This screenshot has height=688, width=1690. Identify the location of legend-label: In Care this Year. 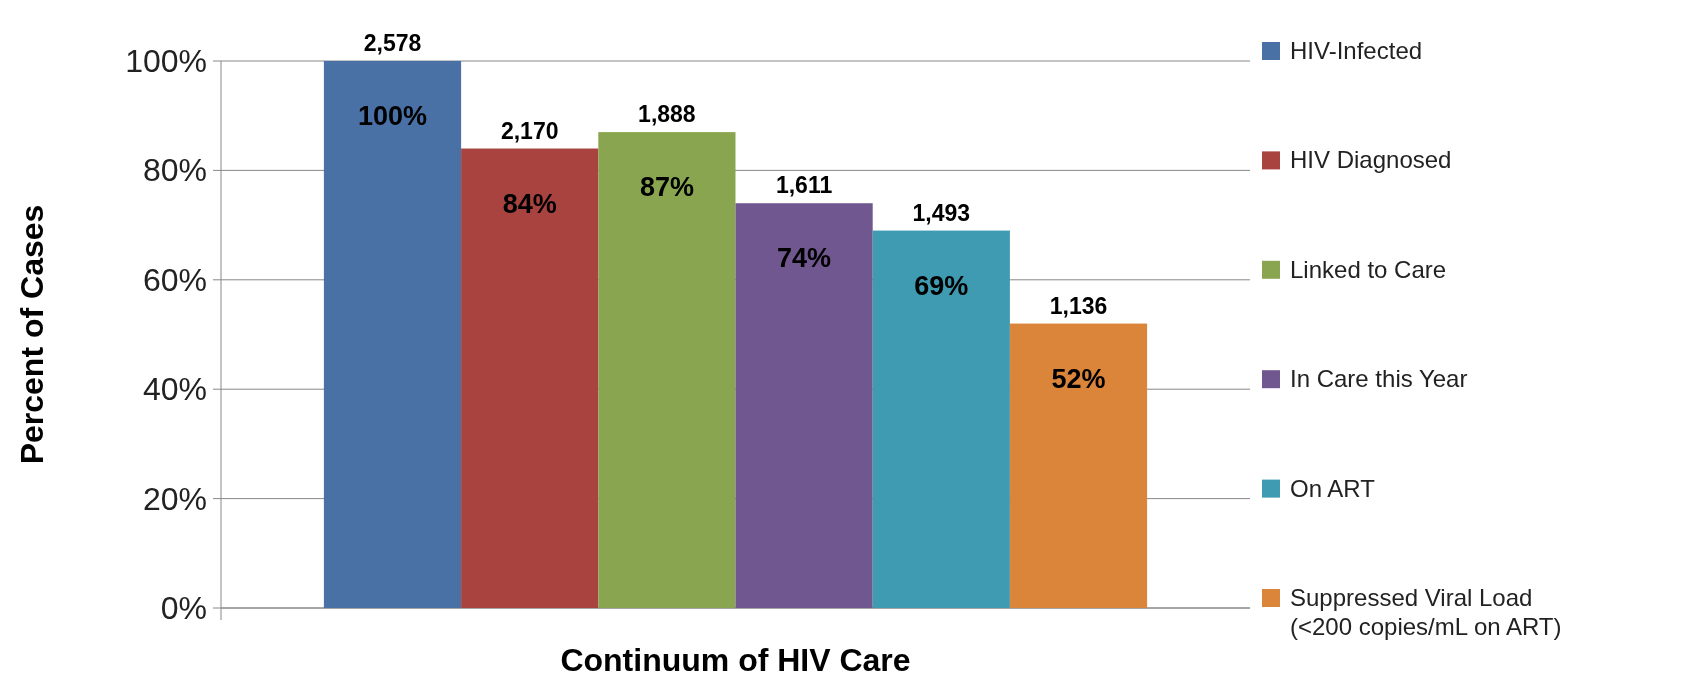
(1379, 379).